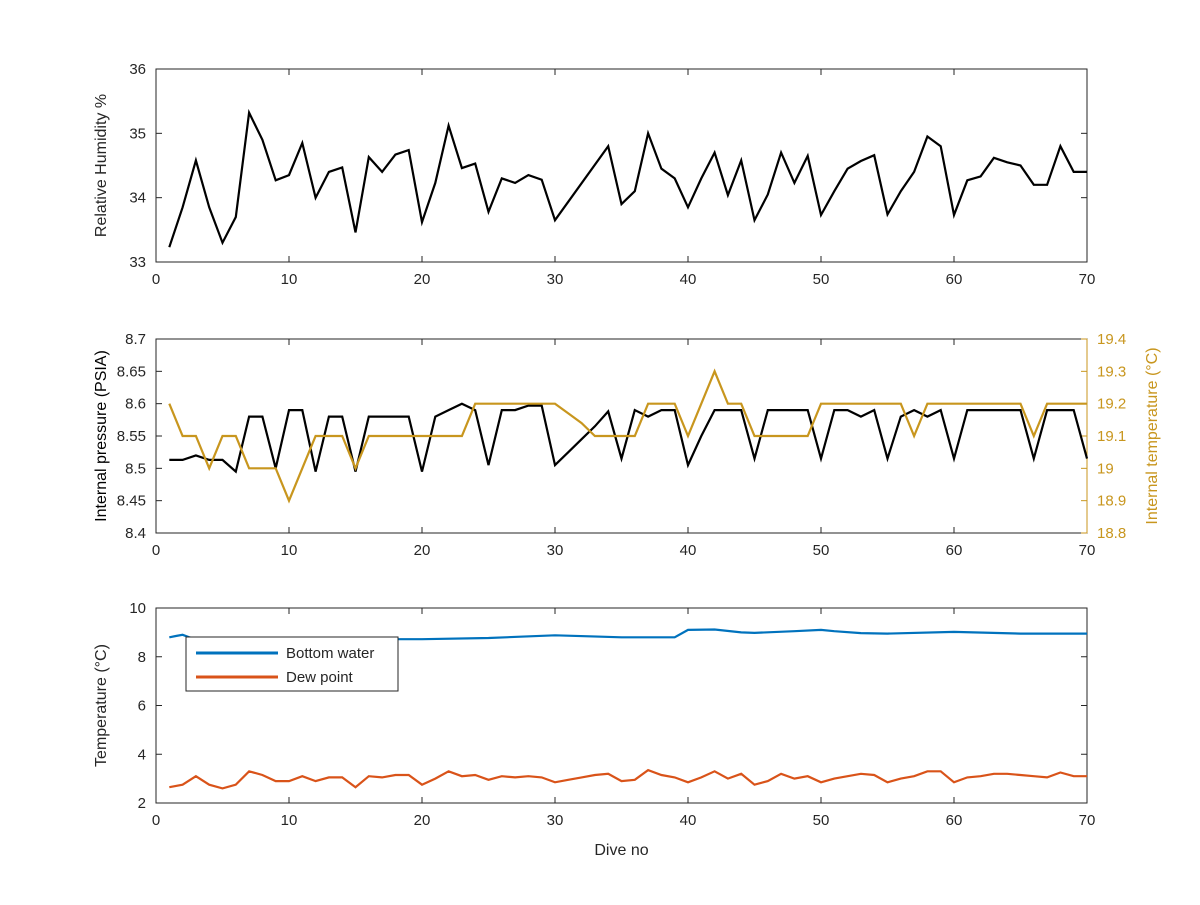 The width and height of the screenshot is (1200, 905). I want to click on legend-box, so click(292, 664).